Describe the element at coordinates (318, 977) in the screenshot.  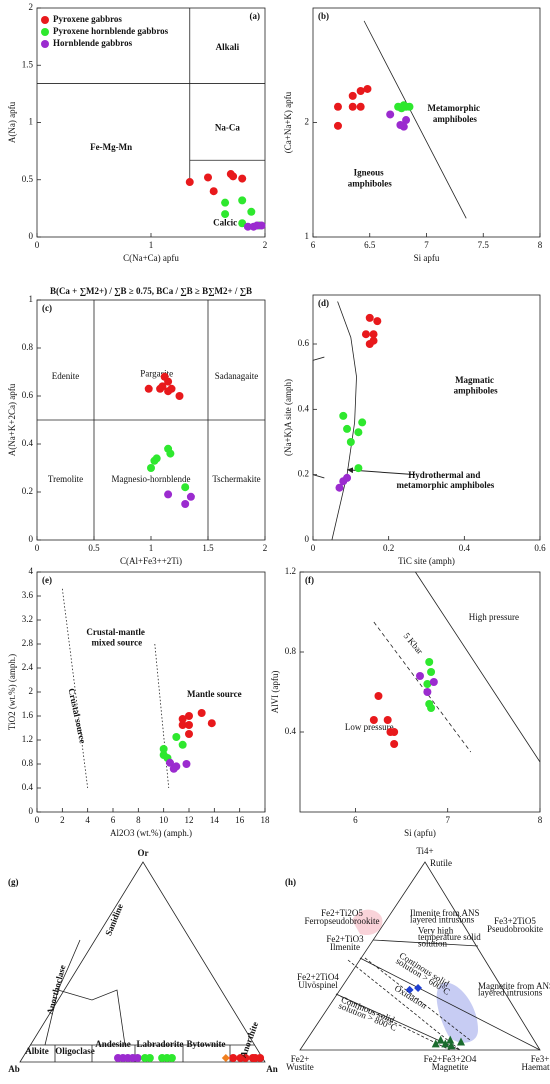
I see `ternary-label: Fe2+2TiO4` at that location.